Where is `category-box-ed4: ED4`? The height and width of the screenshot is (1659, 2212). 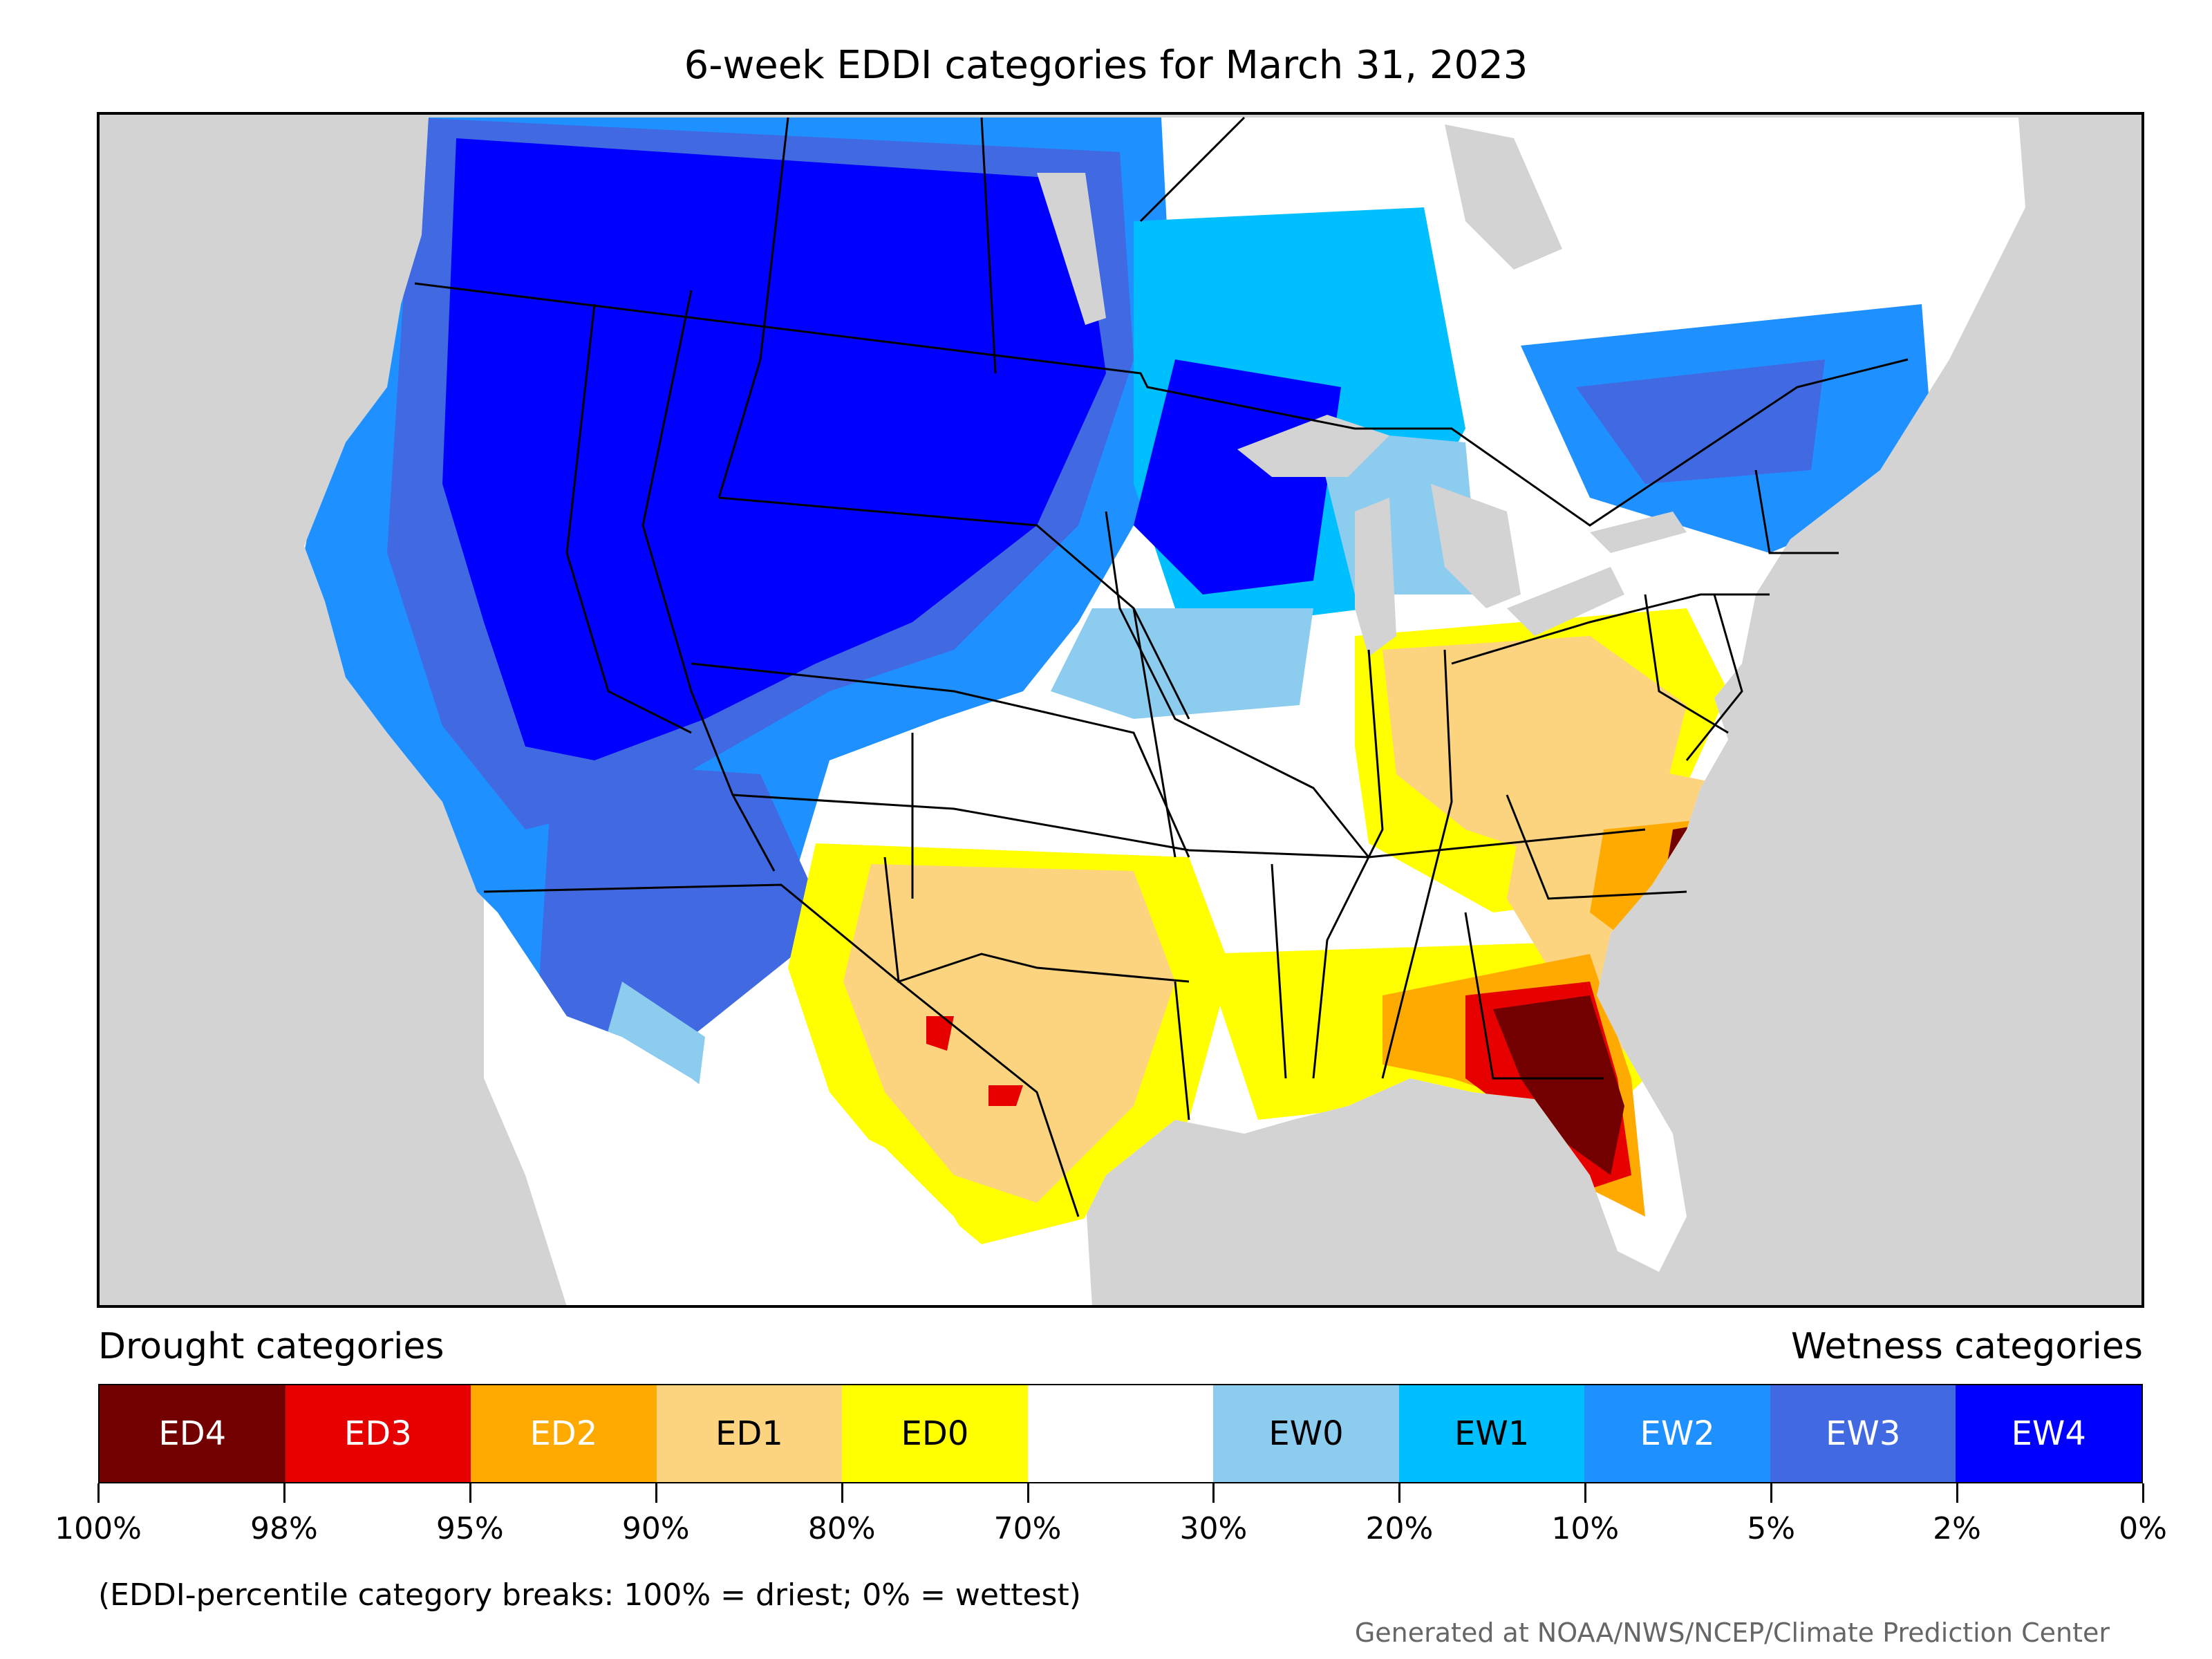
category-box-ed4: ED4 is located at coordinates (192, 1433).